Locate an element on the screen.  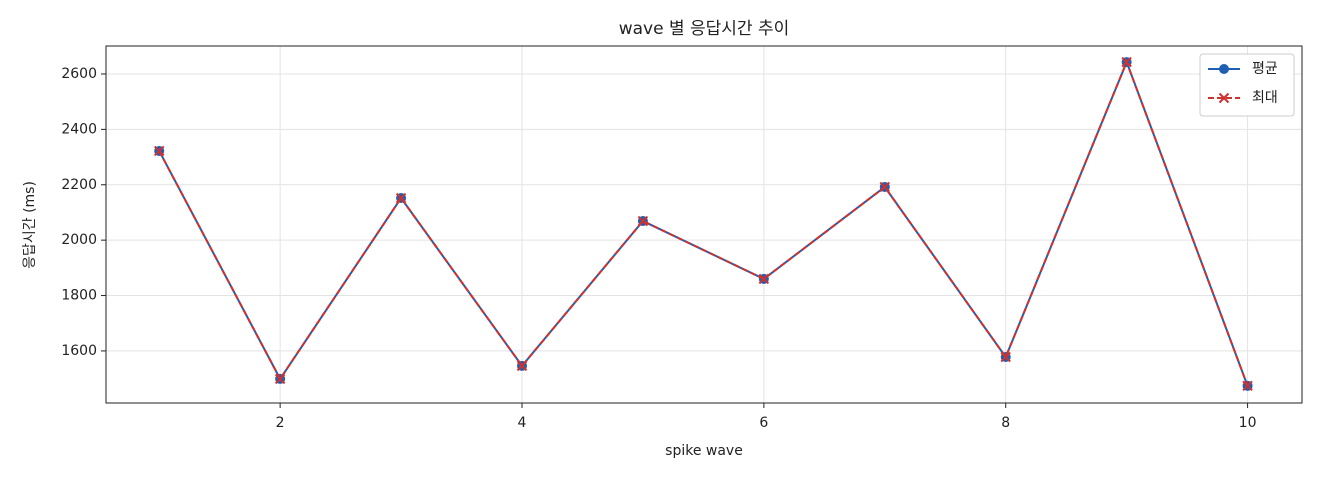
y-tick-label: 2600 is located at coordinates (79, 74).